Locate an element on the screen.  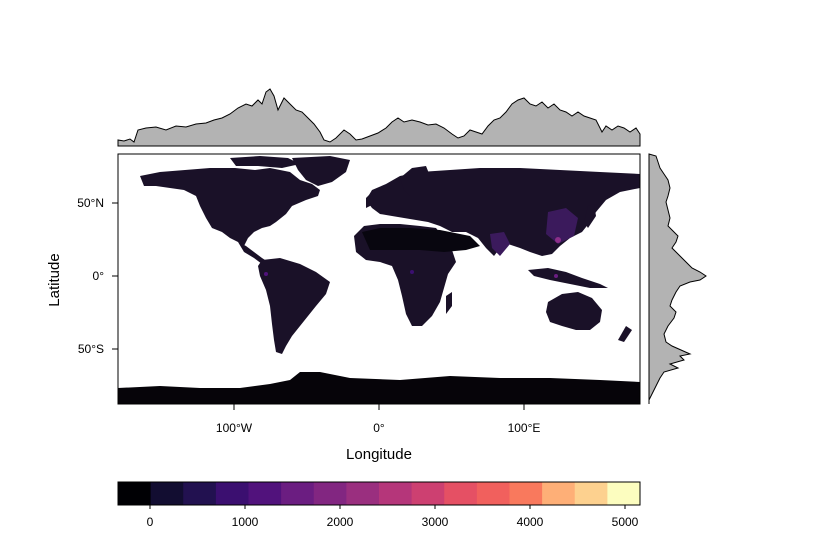
legend-tick-label: 4000 is located at coordinates (530, 522).